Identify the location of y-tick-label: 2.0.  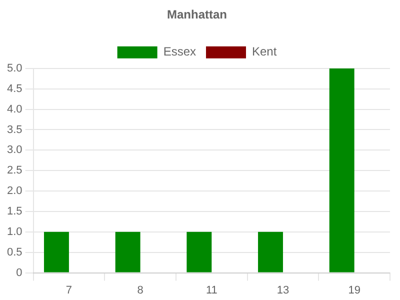
(14, 191).